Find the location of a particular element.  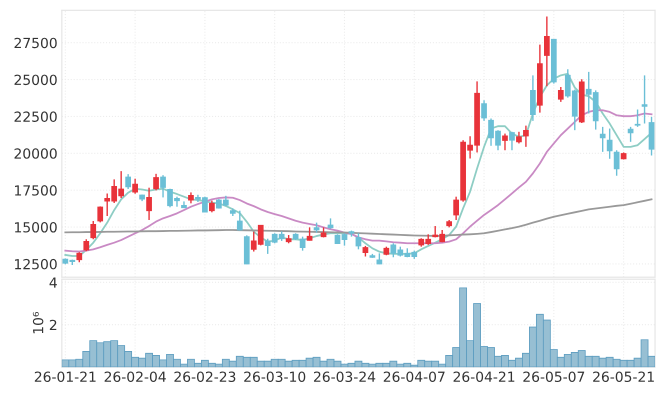

x-tick-label: 26-02-04 is located at coordinates (135, 377).